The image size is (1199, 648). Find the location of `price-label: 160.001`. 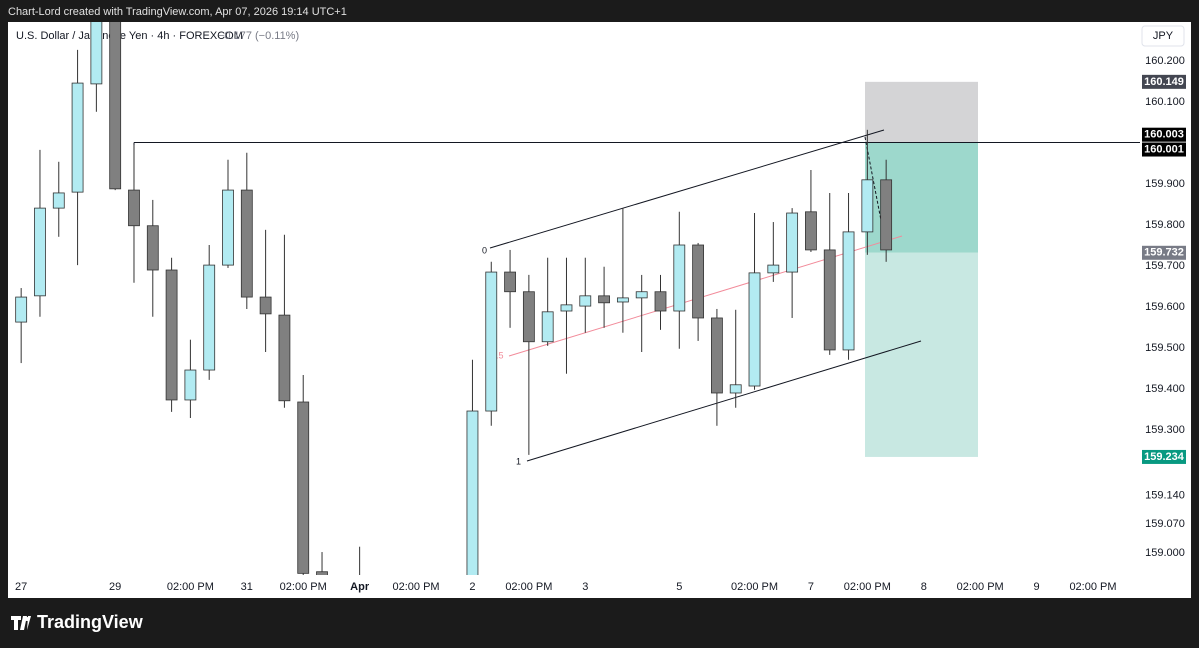

price-label: 160.001 is located at coordinates (1164, 149).